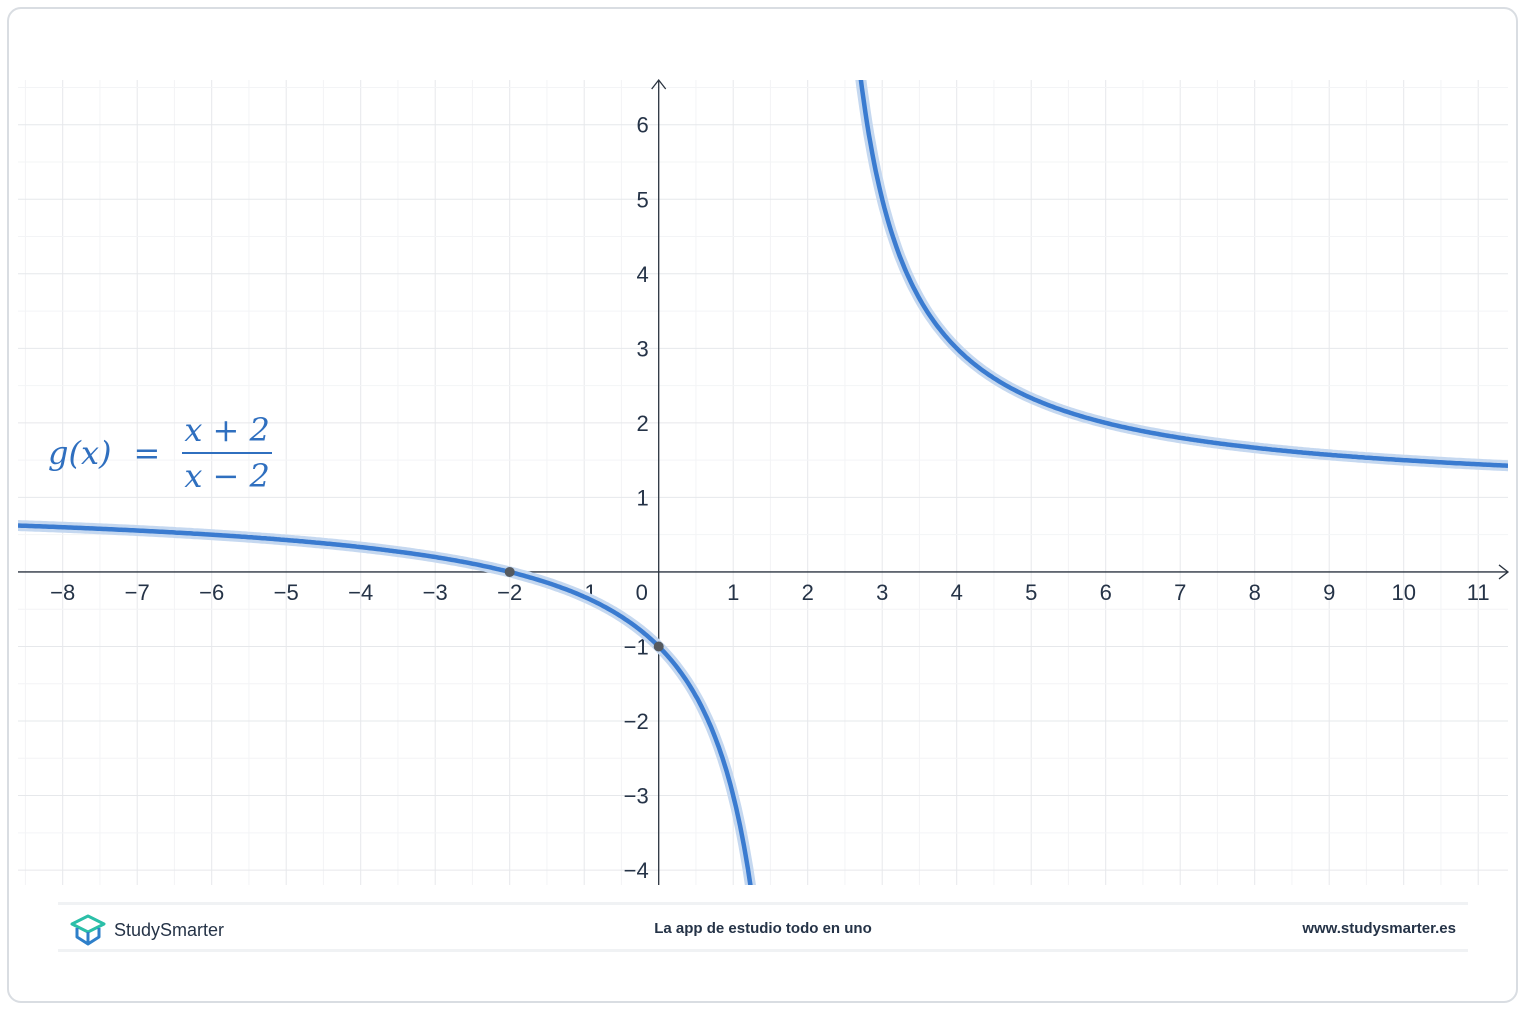 Image resolution: width=1527 pixels, height=1012 pixels. What do you see at coordinates (1255, 592) in the screenshot?
I see `x-tick-label: 8` at bounding box center [1255, 592].